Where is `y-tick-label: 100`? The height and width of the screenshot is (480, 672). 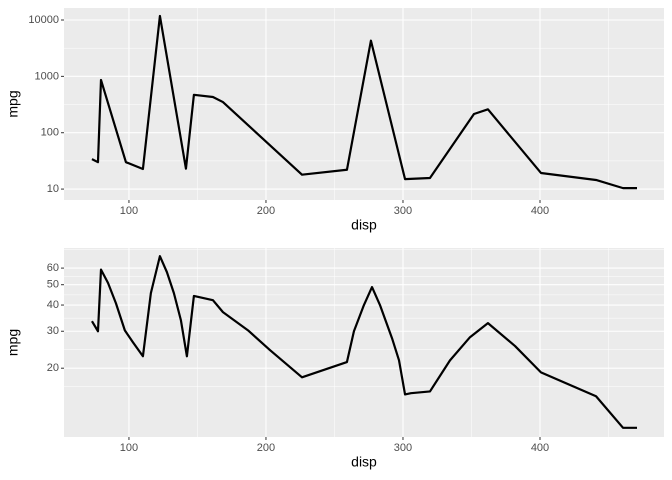
y-tick-label: 100 is located at coordinates (50, 133).